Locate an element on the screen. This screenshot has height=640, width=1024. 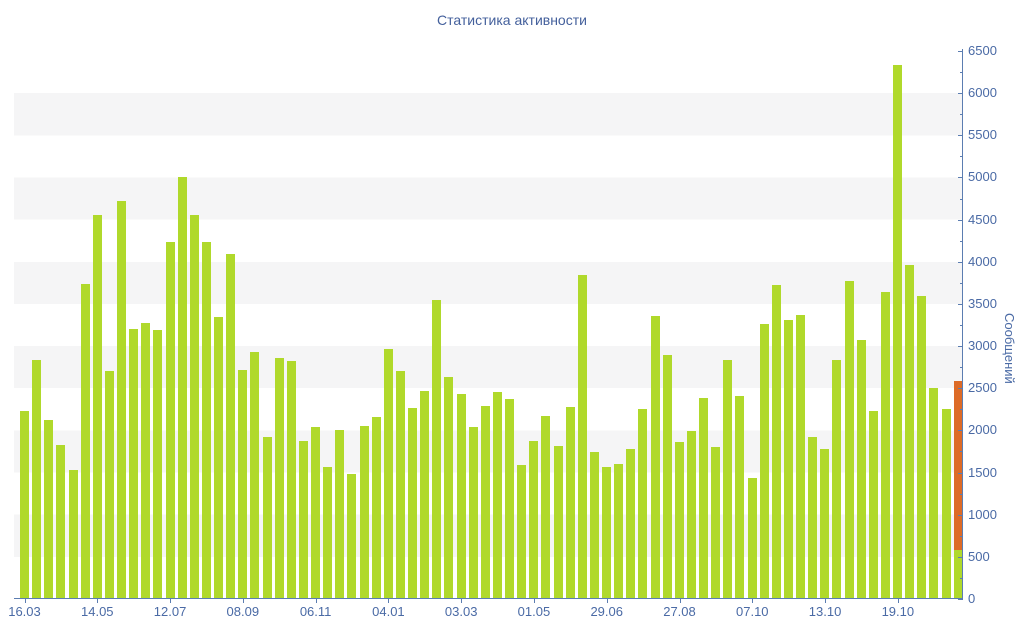
x-axis-label: 19.10 is located at coordinates (898, 611).